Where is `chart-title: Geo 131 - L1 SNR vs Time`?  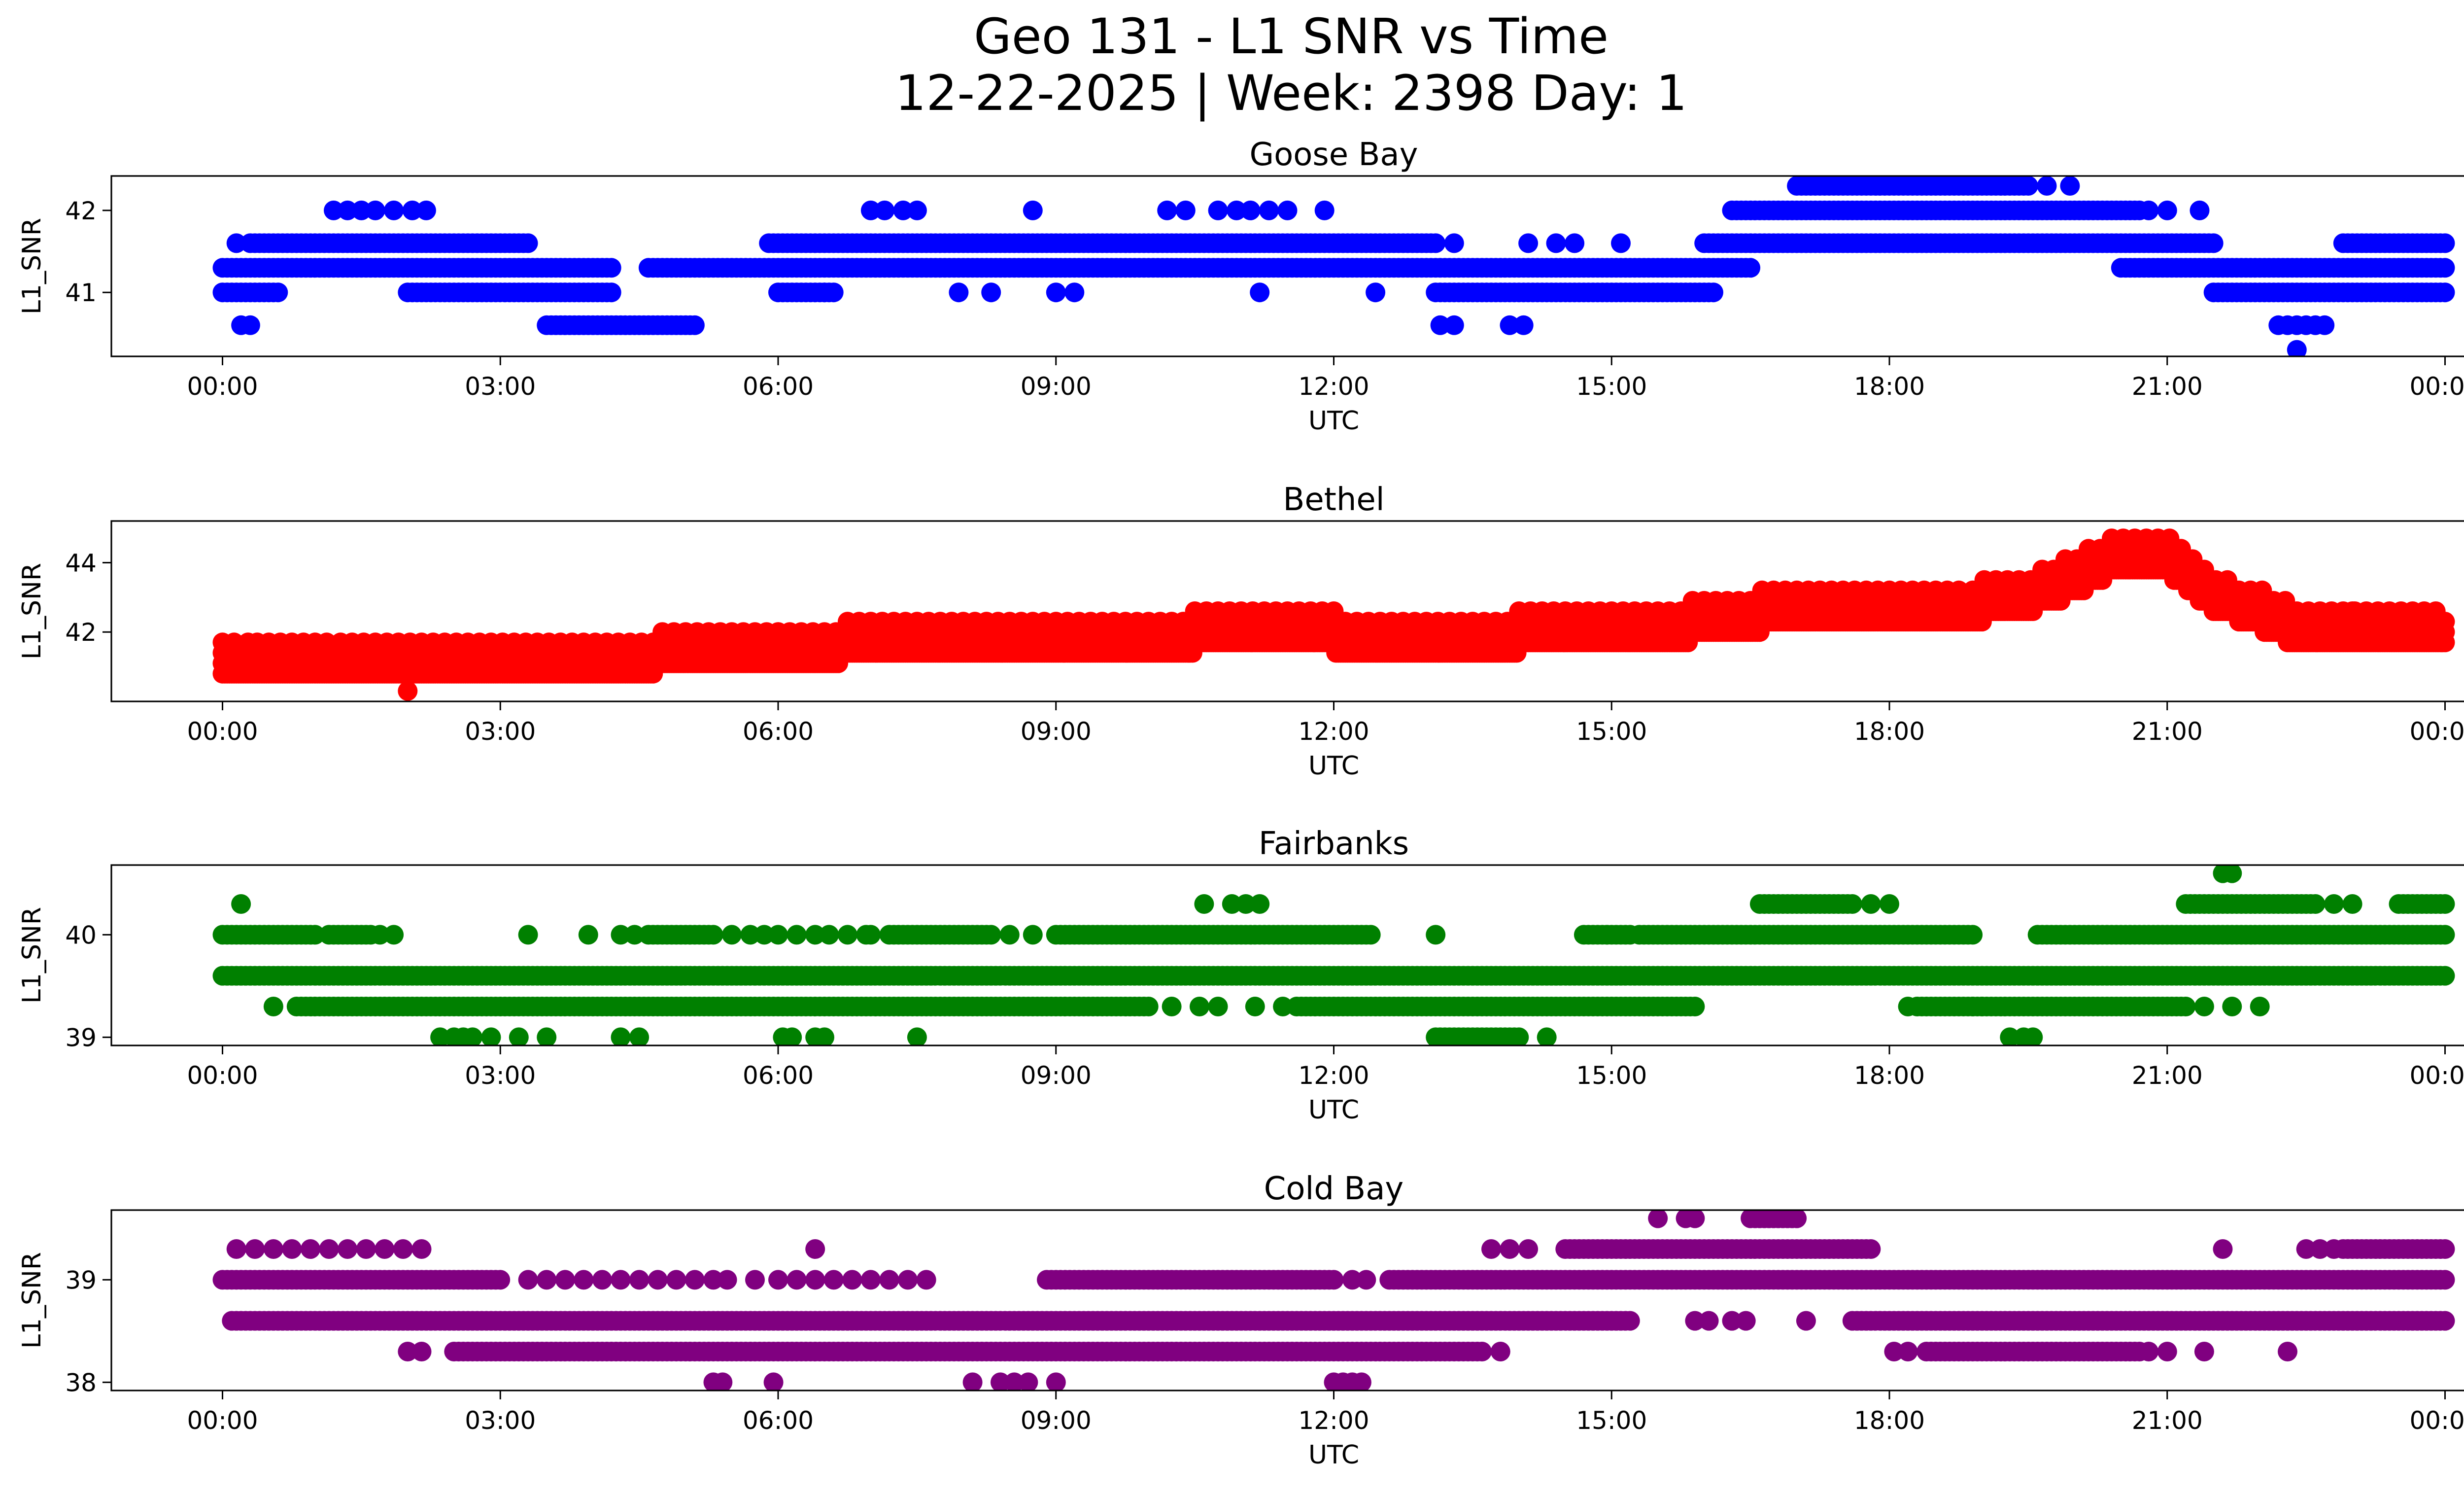 chart-title: Geo 131 - L1 SNR vs Time is located at coordinates (1291, 36).